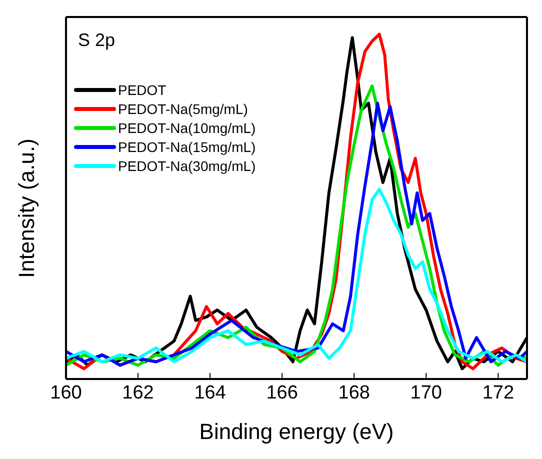  What do you see at coordinates (187, 165) in the screenshot?
I see `legend-label: PEDOT-Na(30mg/mL)` at bounding box center [187, 165].